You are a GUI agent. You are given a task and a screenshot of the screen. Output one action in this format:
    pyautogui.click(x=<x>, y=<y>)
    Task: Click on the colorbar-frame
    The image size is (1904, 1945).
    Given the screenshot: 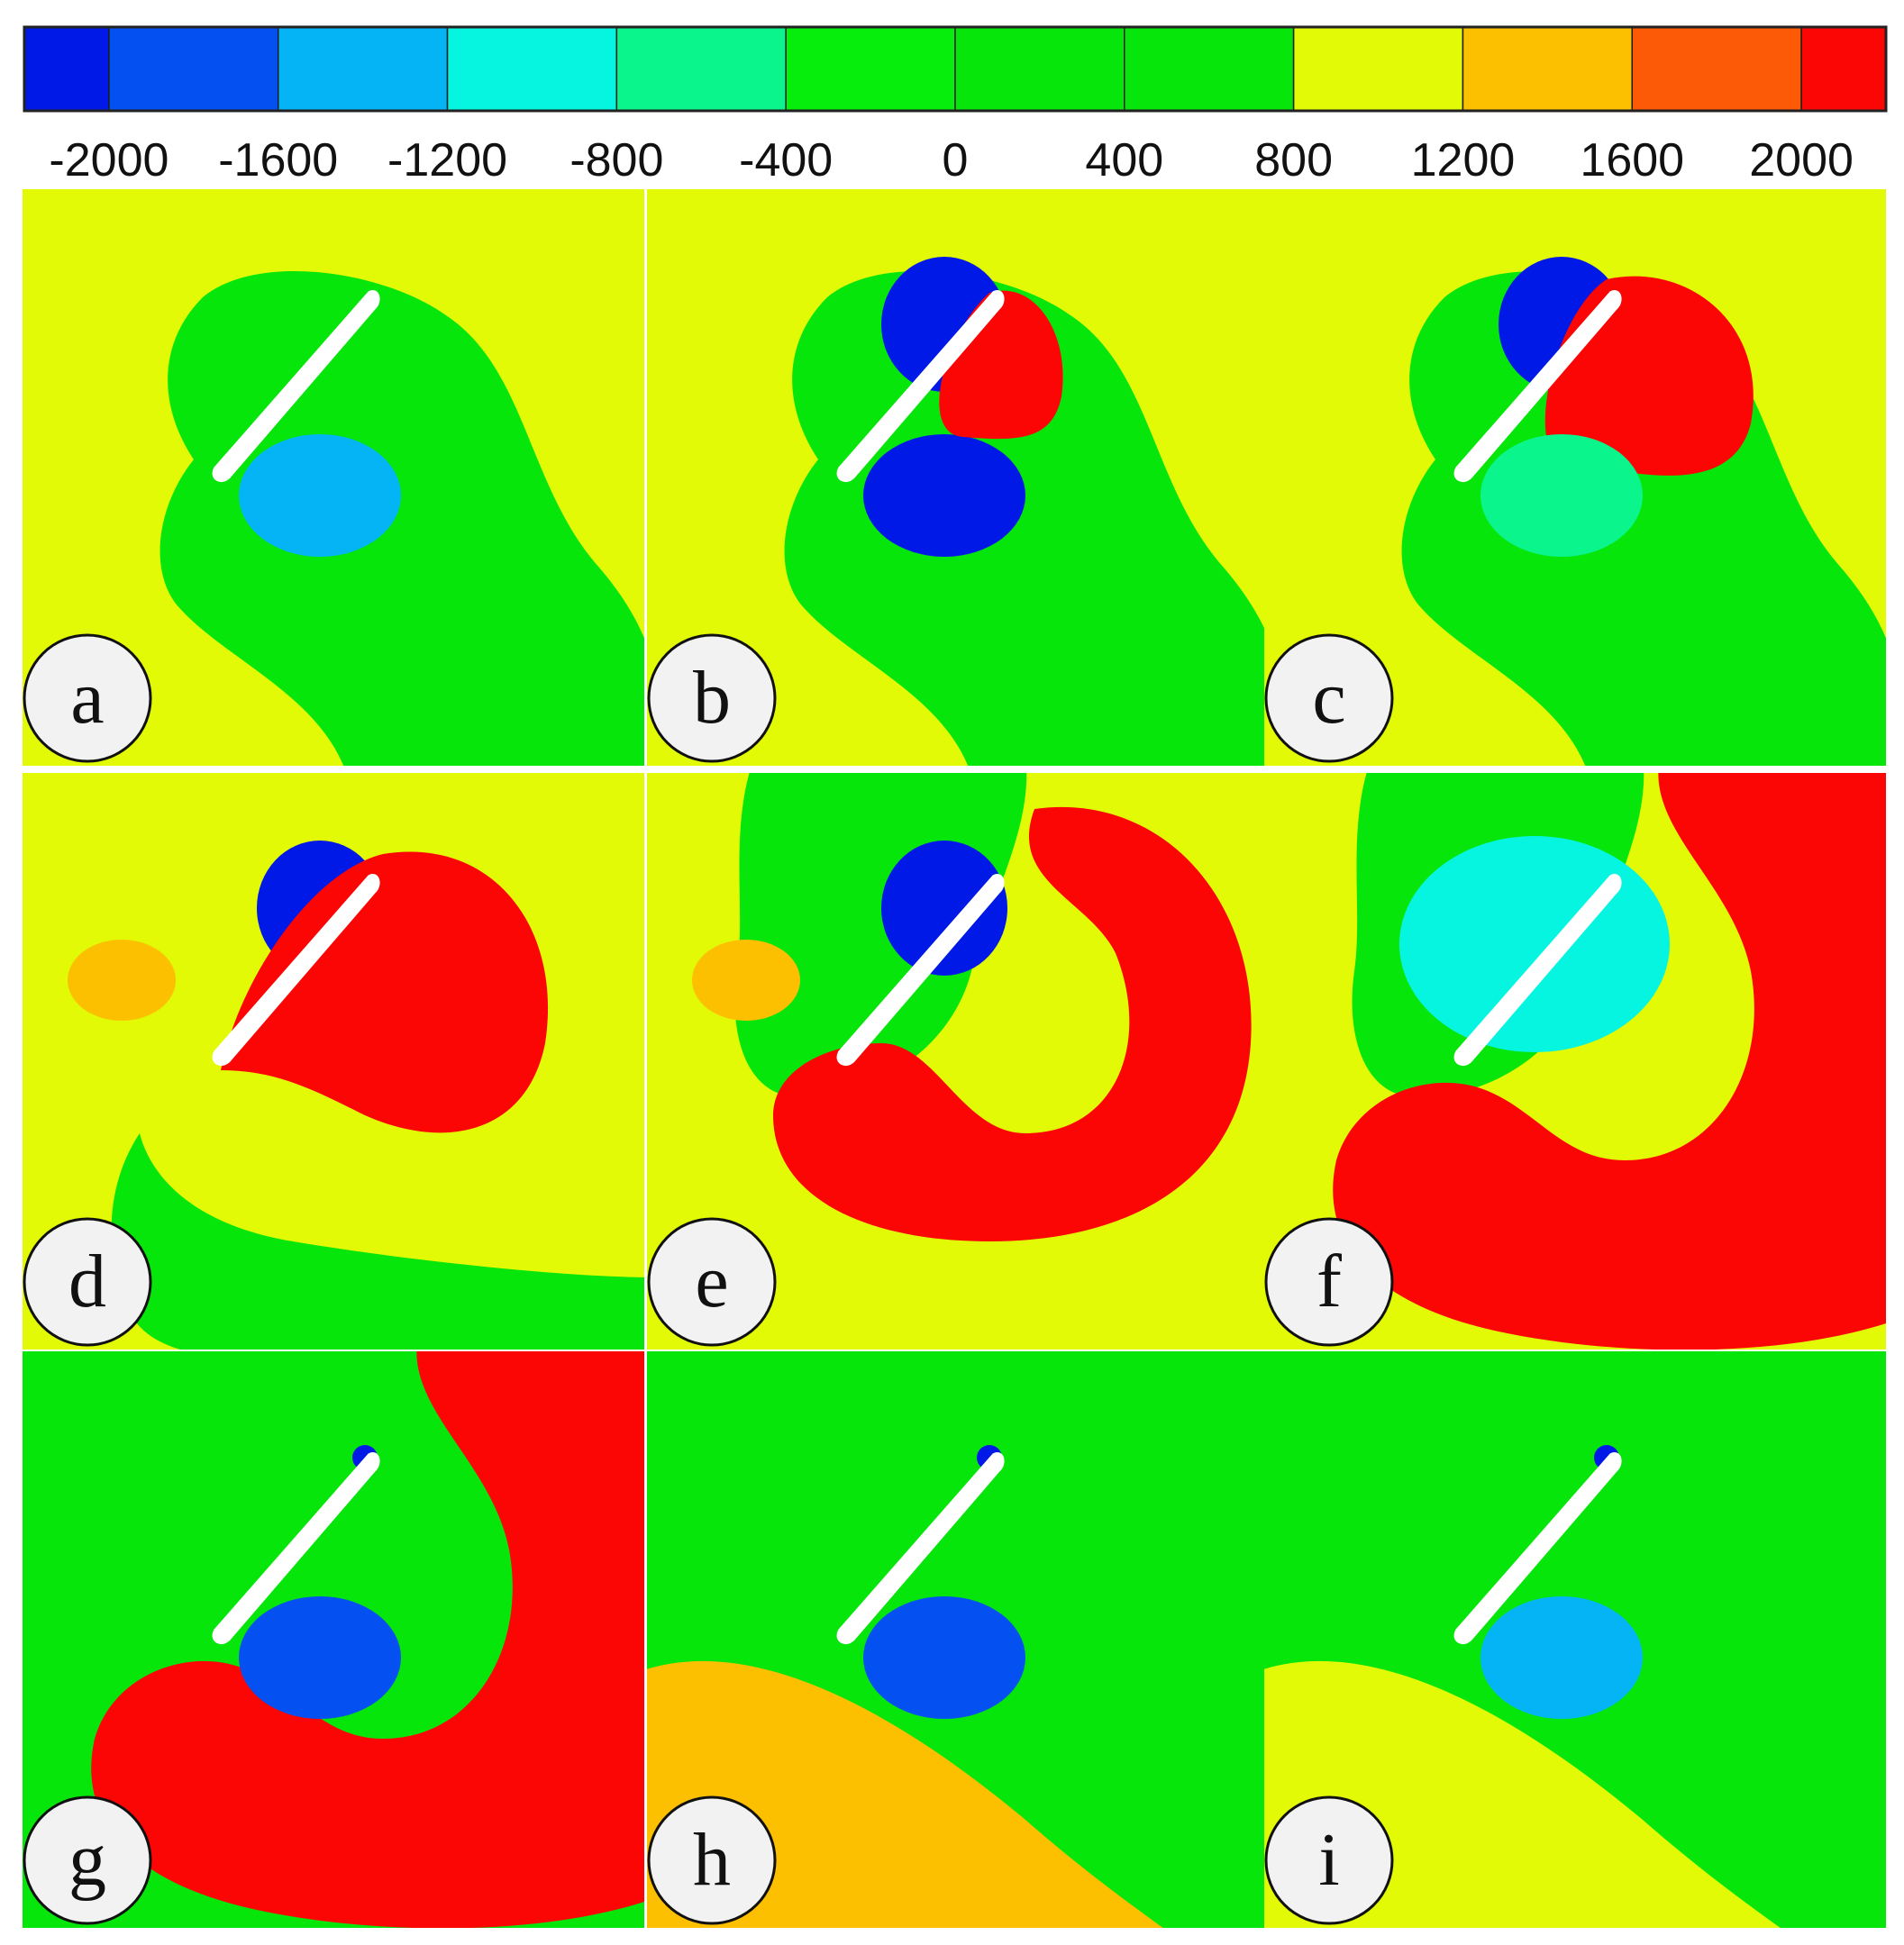 What is the action you would take?
    pyautogui.click(x=956, y=69)
    